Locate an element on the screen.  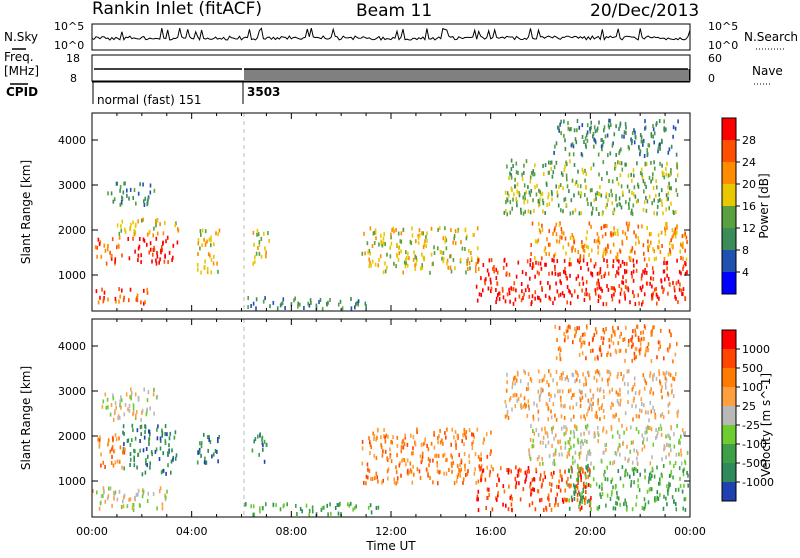
power-ylabel: Slant Range [km] is located at coordinates (26, 212).